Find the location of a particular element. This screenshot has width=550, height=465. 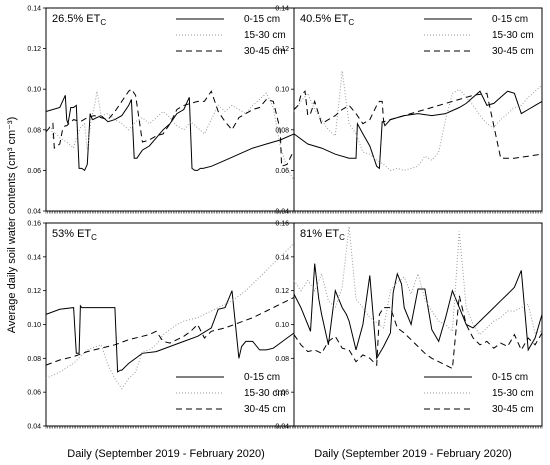

x-axis-label-left: Daily (September 2019 - February 2020) is located at coordinates (165, 454).